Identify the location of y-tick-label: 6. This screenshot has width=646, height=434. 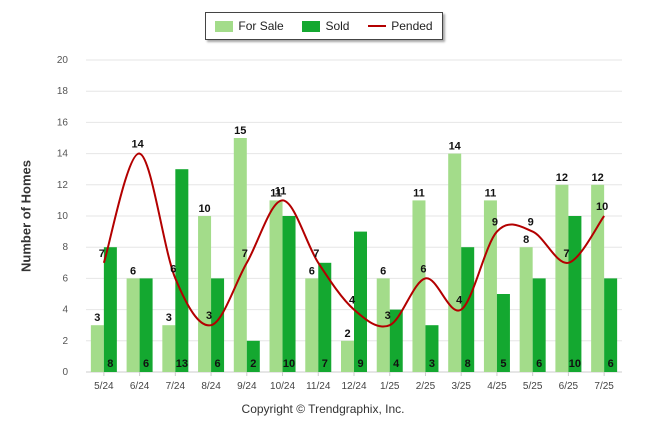
(65, 278).